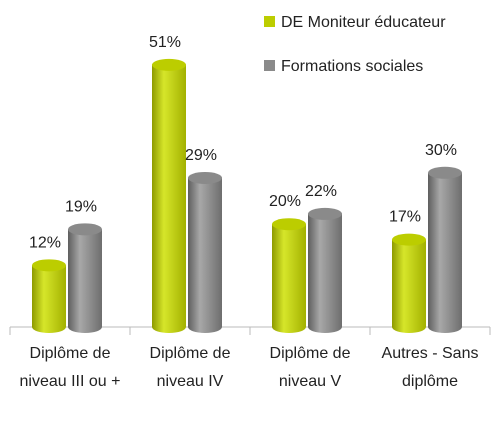 The height and width of the screenshot is (426, 497). What do you see at coordinates (352, 66) in the screenshot?
I see `legend-label: Formations sociales` at bounding box center [352, 66].